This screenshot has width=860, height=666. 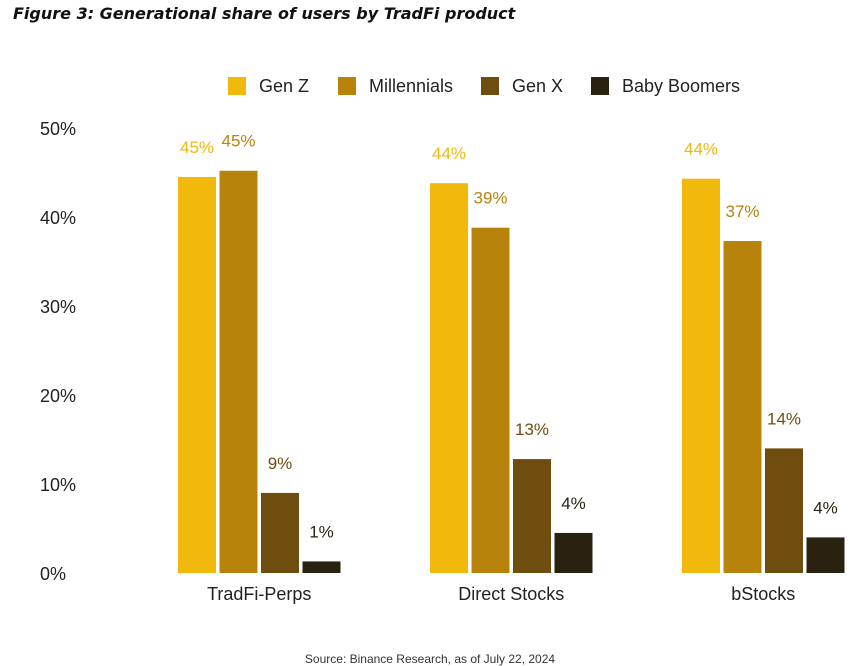 What do you see at coordinates (259, 594) in the screenshot?
I see `x-category-label: TradFi-Perps` at bounding box center [259, 594].